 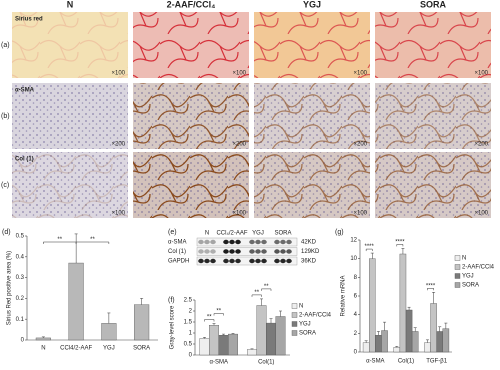 I want to click on lane-label: SORA, so click(x=282, y=234).